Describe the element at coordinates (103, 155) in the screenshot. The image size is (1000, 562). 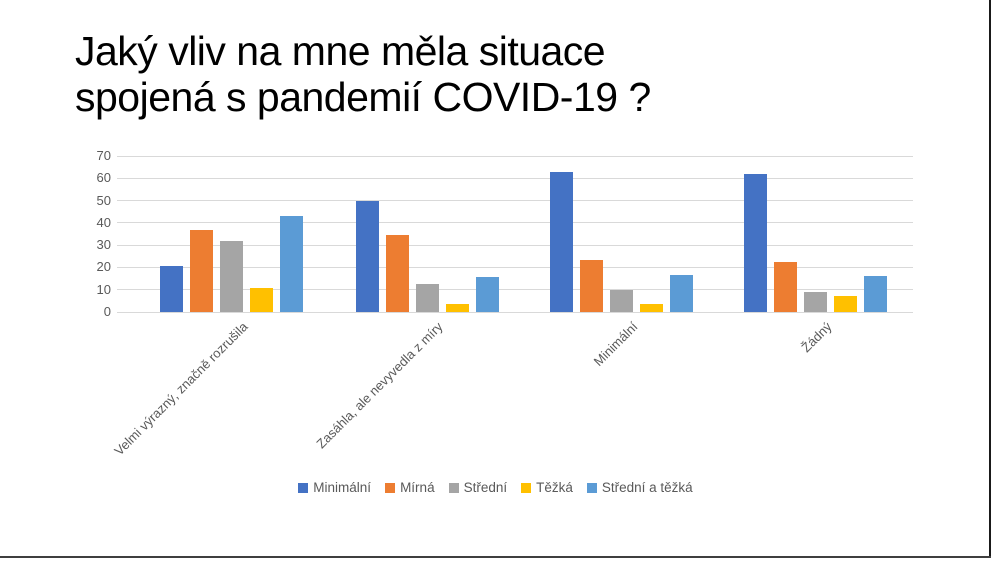
I see `y-tick-label: 70` at that location.